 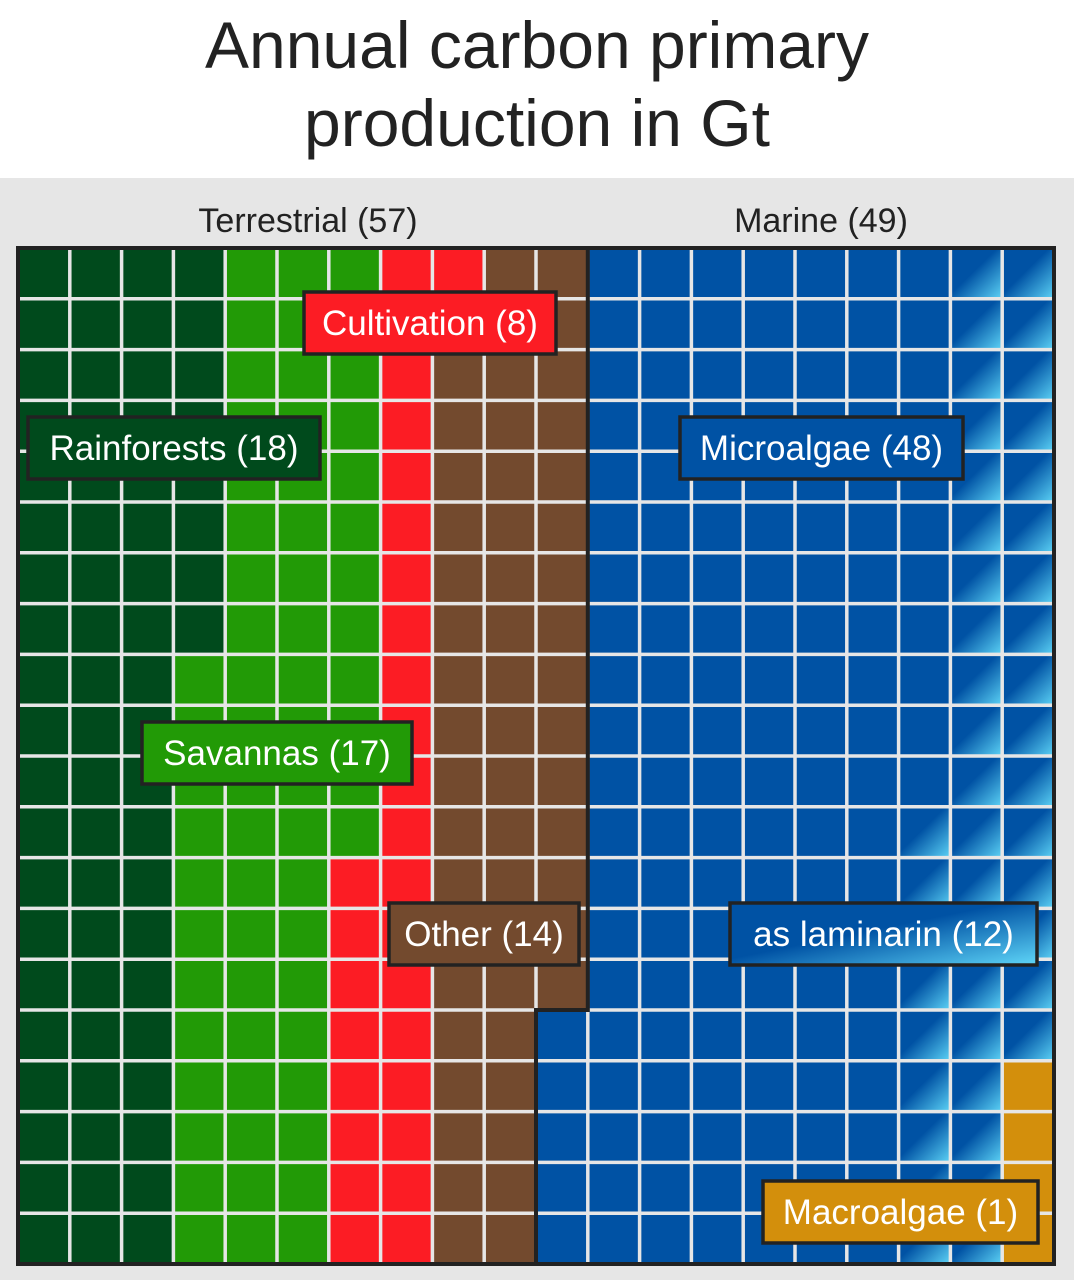 I want to click on category-label-text: Rainforests (18), so click(x=174, y=448).